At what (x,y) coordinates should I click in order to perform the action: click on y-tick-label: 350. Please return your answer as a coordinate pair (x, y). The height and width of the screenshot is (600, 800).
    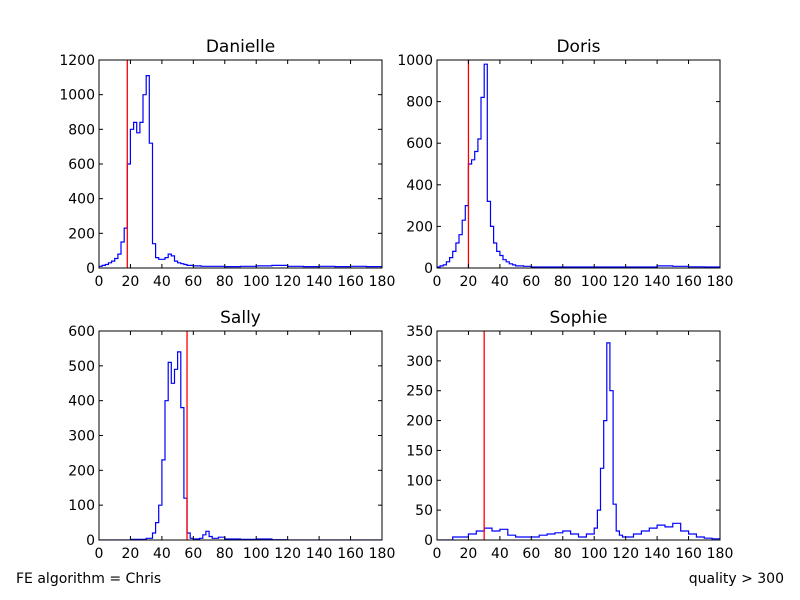
    Looking at the image, I should click on (419, 332).